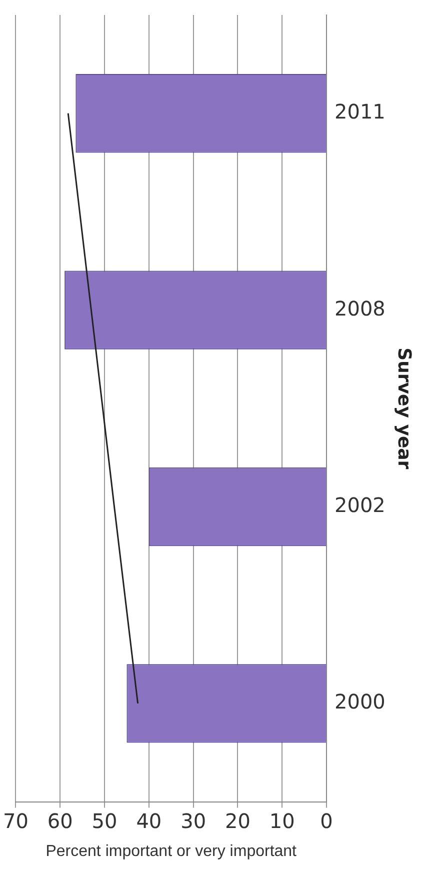  Describe the element at coordinates (404, 409) in the screenshot. I see `y-axis-title: Survey year` at that location.